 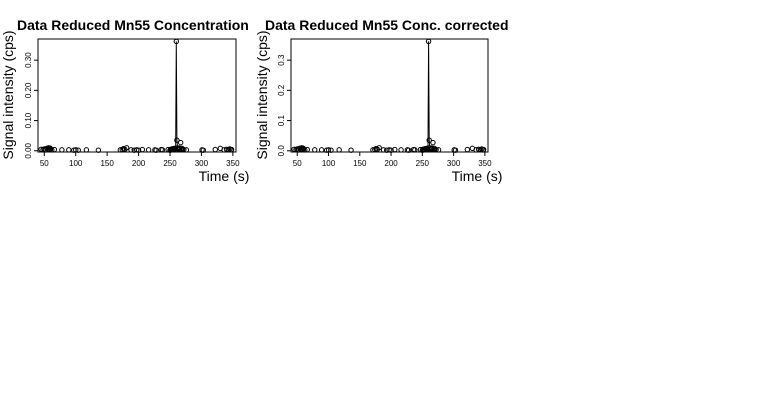 What do you see at coordinates (387, 25) in the screenshot?
I see `chart-2-title: Data Reduced Mn55 Conc. corrected` at bounding box center [387, 25].